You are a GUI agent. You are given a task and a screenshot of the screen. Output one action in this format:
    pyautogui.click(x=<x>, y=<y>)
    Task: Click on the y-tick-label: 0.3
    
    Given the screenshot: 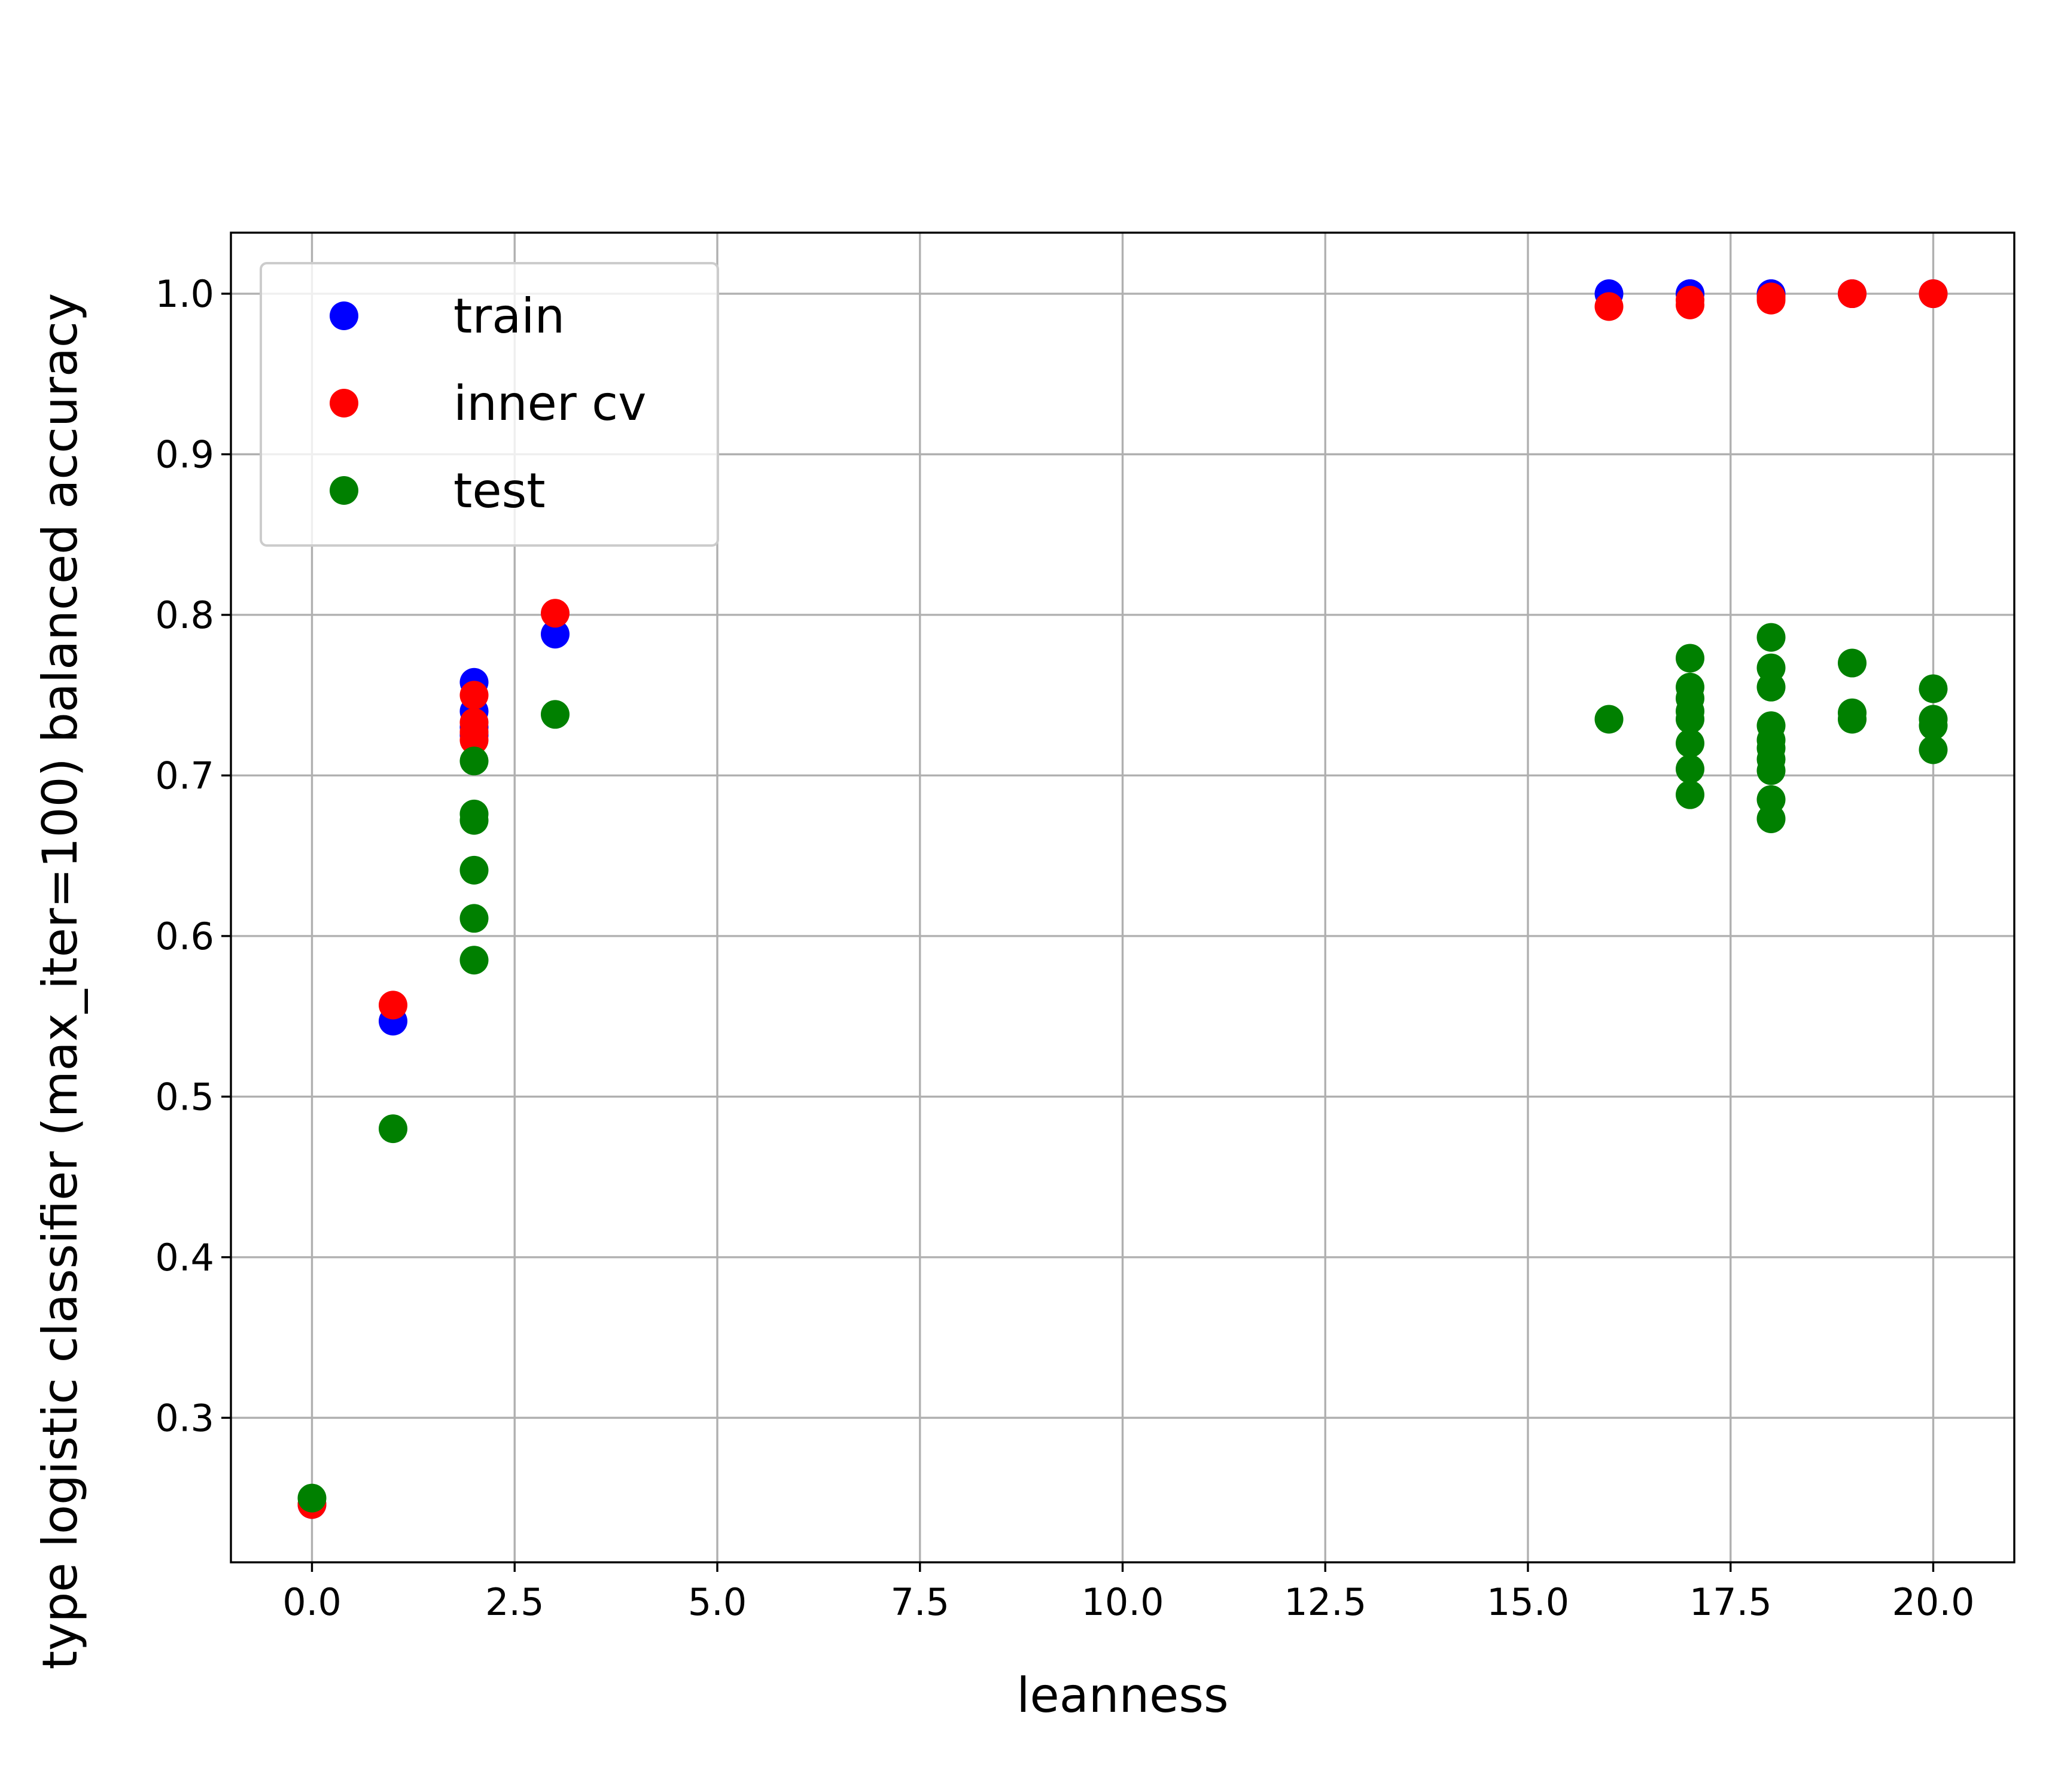 What is the action you would take?
    pyautogui.click(x=184, y=1418)
    